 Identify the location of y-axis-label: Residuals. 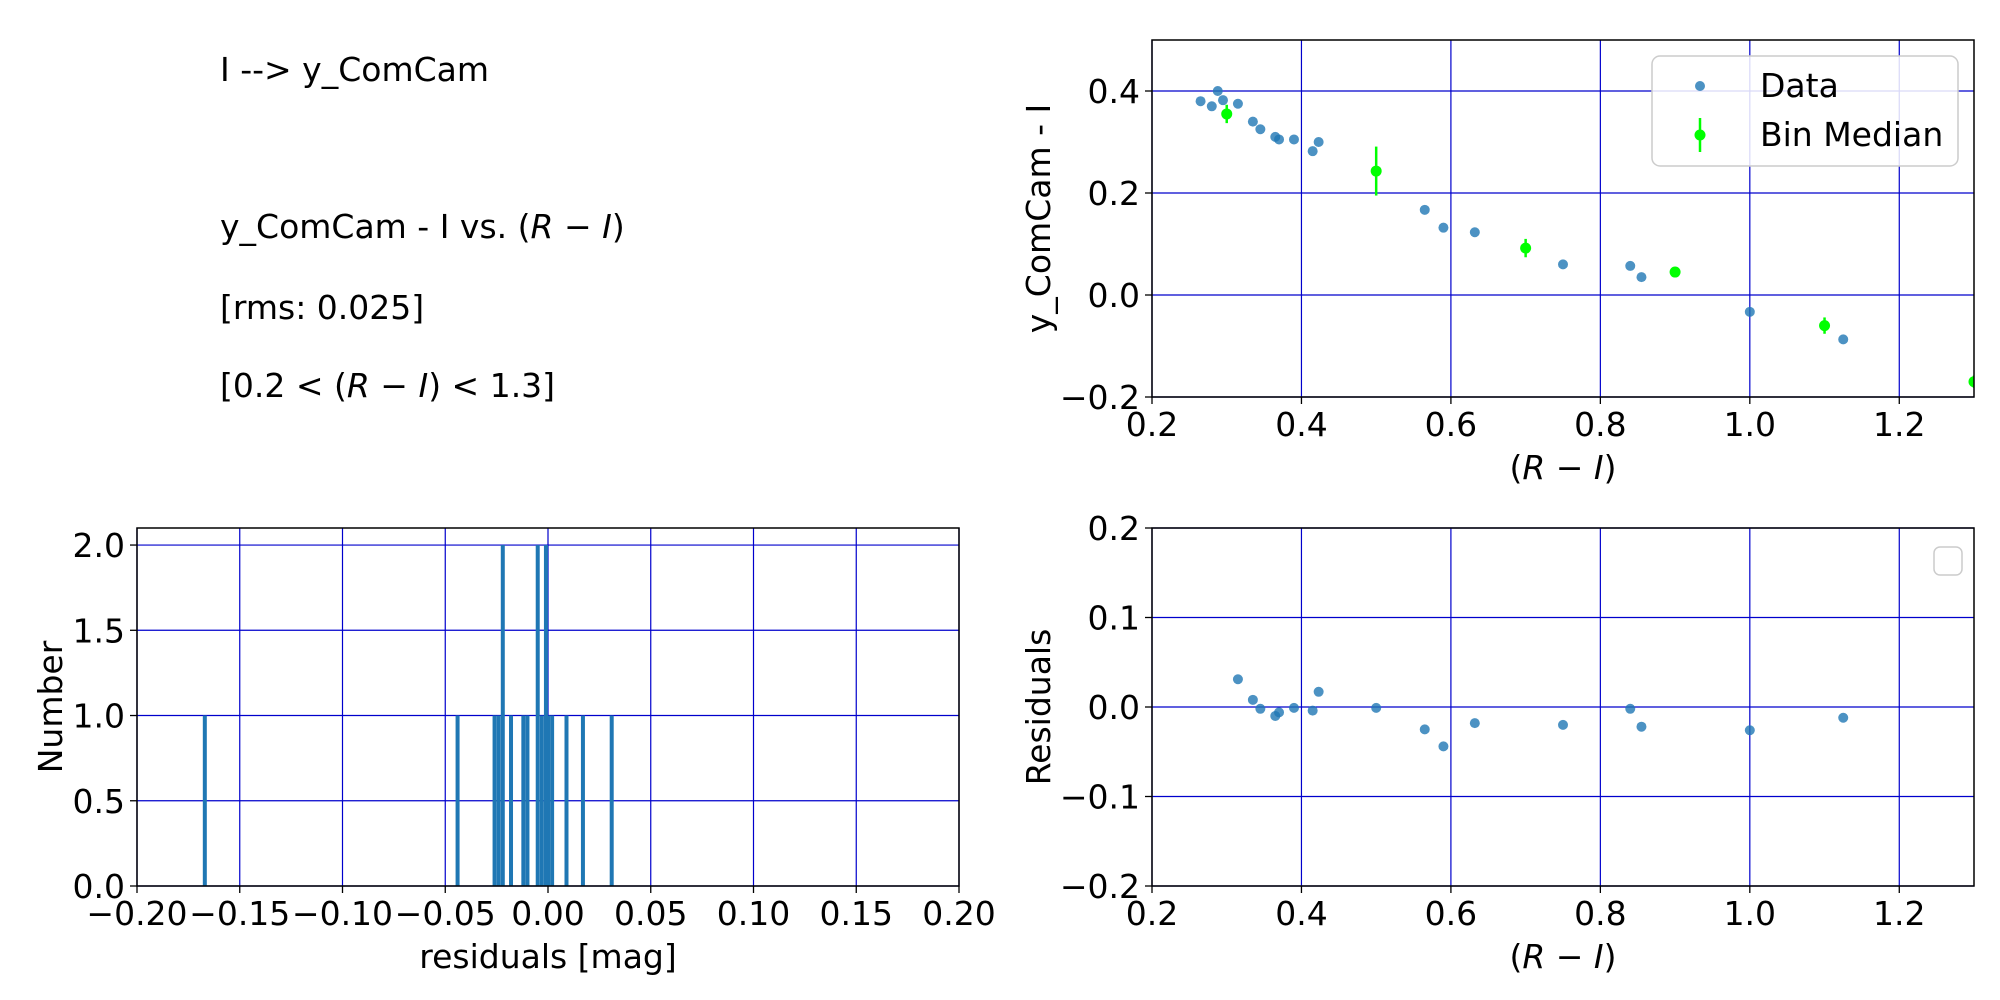
(1038, 707).